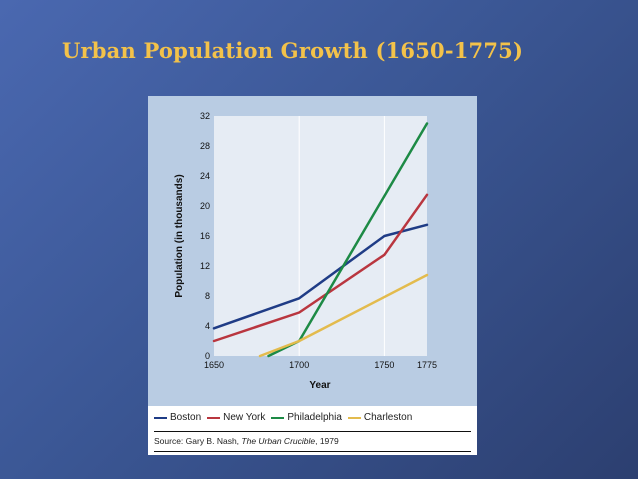 The image size is (638, 479). I want to click on legend-item-boston: Boston, so click(177, 417).